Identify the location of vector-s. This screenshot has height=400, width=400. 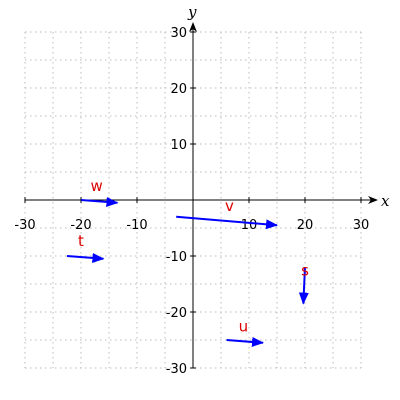
(303, 286).